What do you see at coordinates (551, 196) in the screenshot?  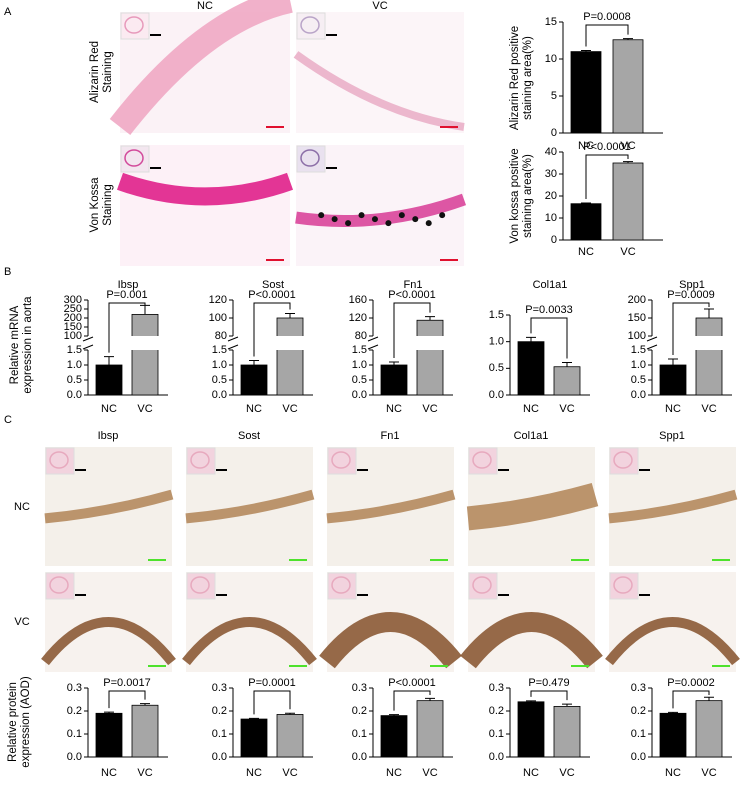 I see `y-tick-label: 20` at bounding box center [551, 196].